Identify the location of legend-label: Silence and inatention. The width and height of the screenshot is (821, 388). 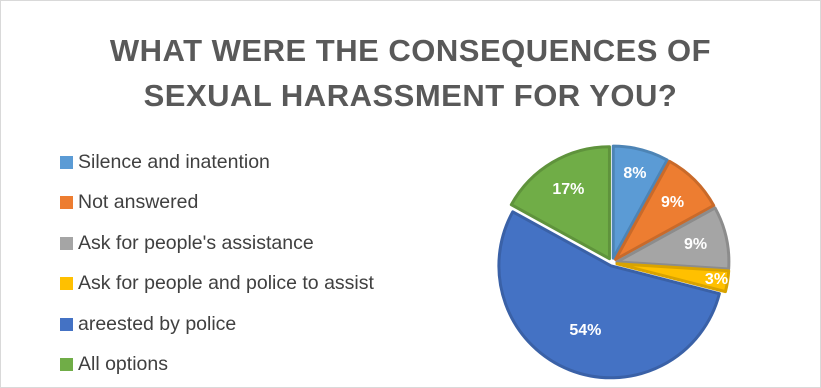
(174, 161).